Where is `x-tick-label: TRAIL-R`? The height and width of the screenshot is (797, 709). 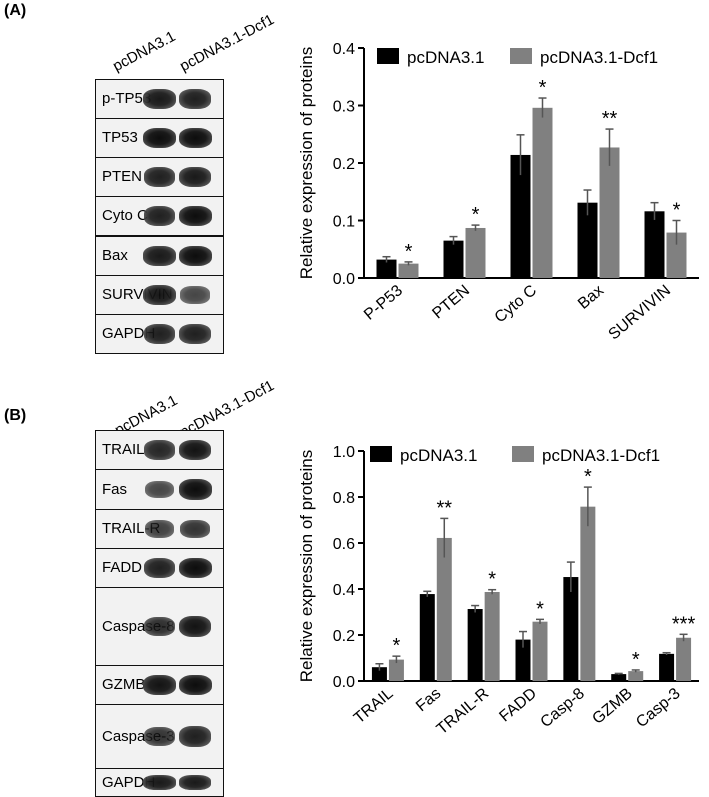 x-tick-label: TRAIL-R is located at coordinates (463, 711).